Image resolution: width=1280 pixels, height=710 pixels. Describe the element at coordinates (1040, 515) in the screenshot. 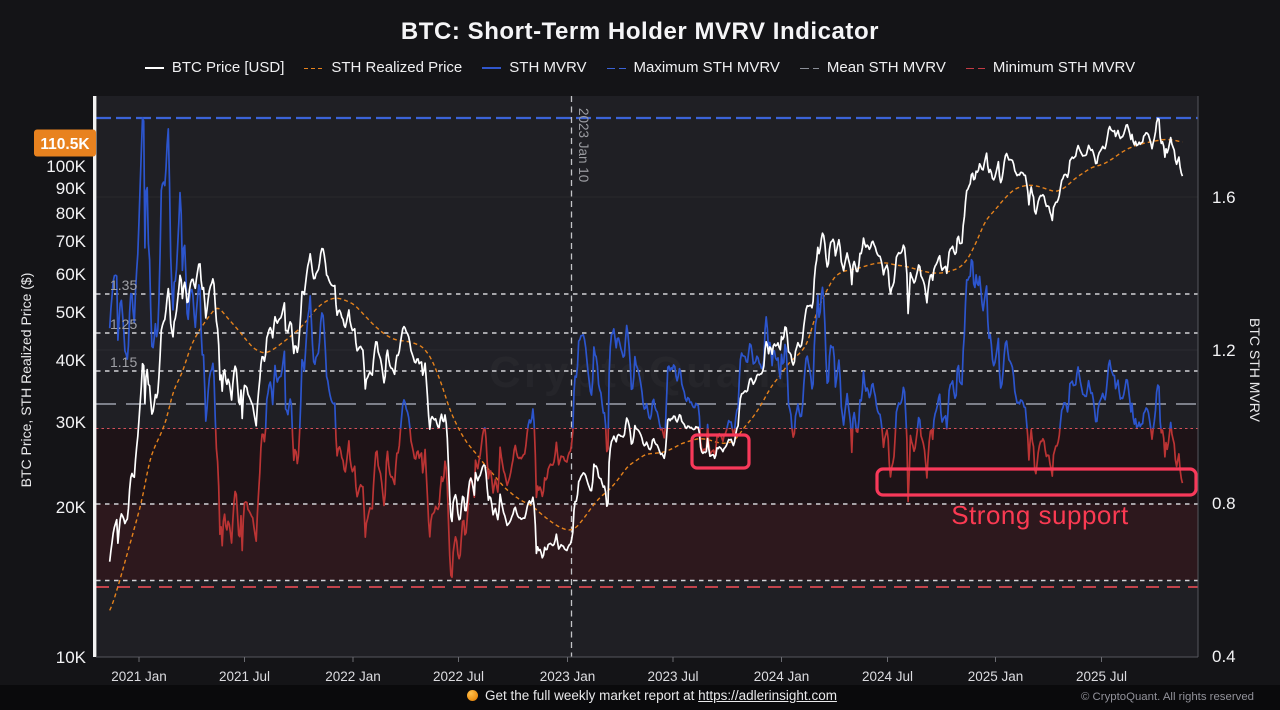

I see `svg-text: Strong support` at that location.